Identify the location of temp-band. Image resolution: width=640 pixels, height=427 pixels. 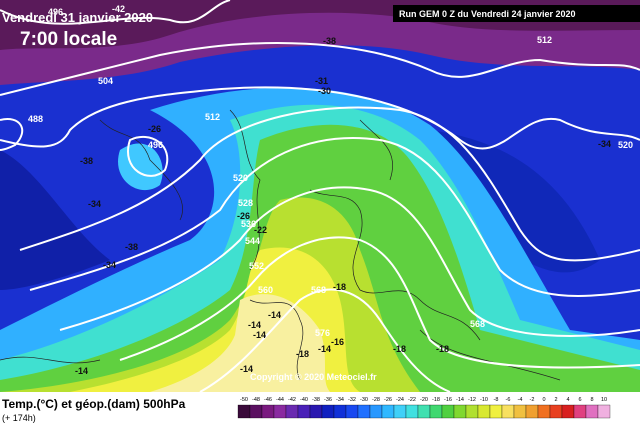
(240, 343).